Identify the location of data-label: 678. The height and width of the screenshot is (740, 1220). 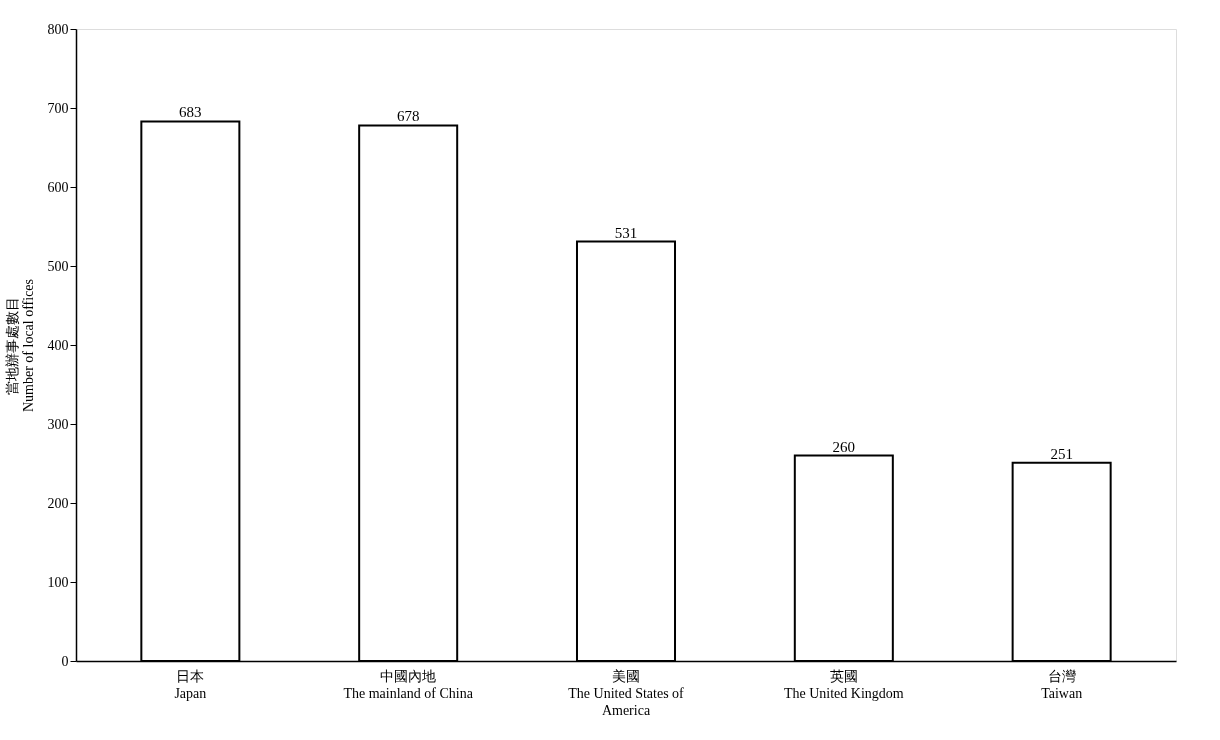
(408, 116).